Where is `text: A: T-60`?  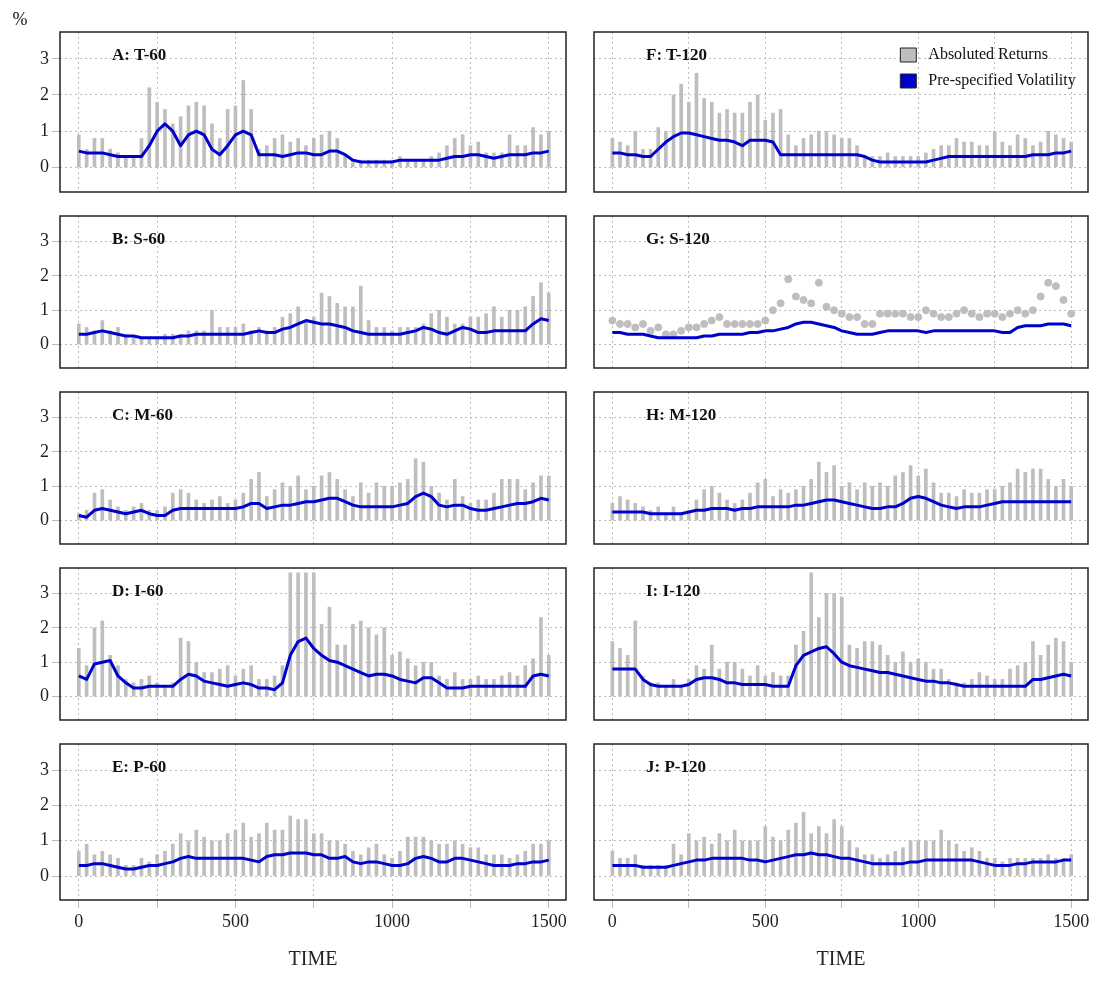 text: A: T-60 is located at coordinates (139, 55).